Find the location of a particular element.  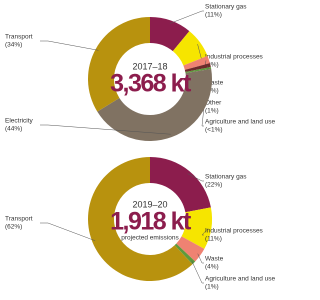

slice-value-label: (22%) is located at coordinates (213, 185).